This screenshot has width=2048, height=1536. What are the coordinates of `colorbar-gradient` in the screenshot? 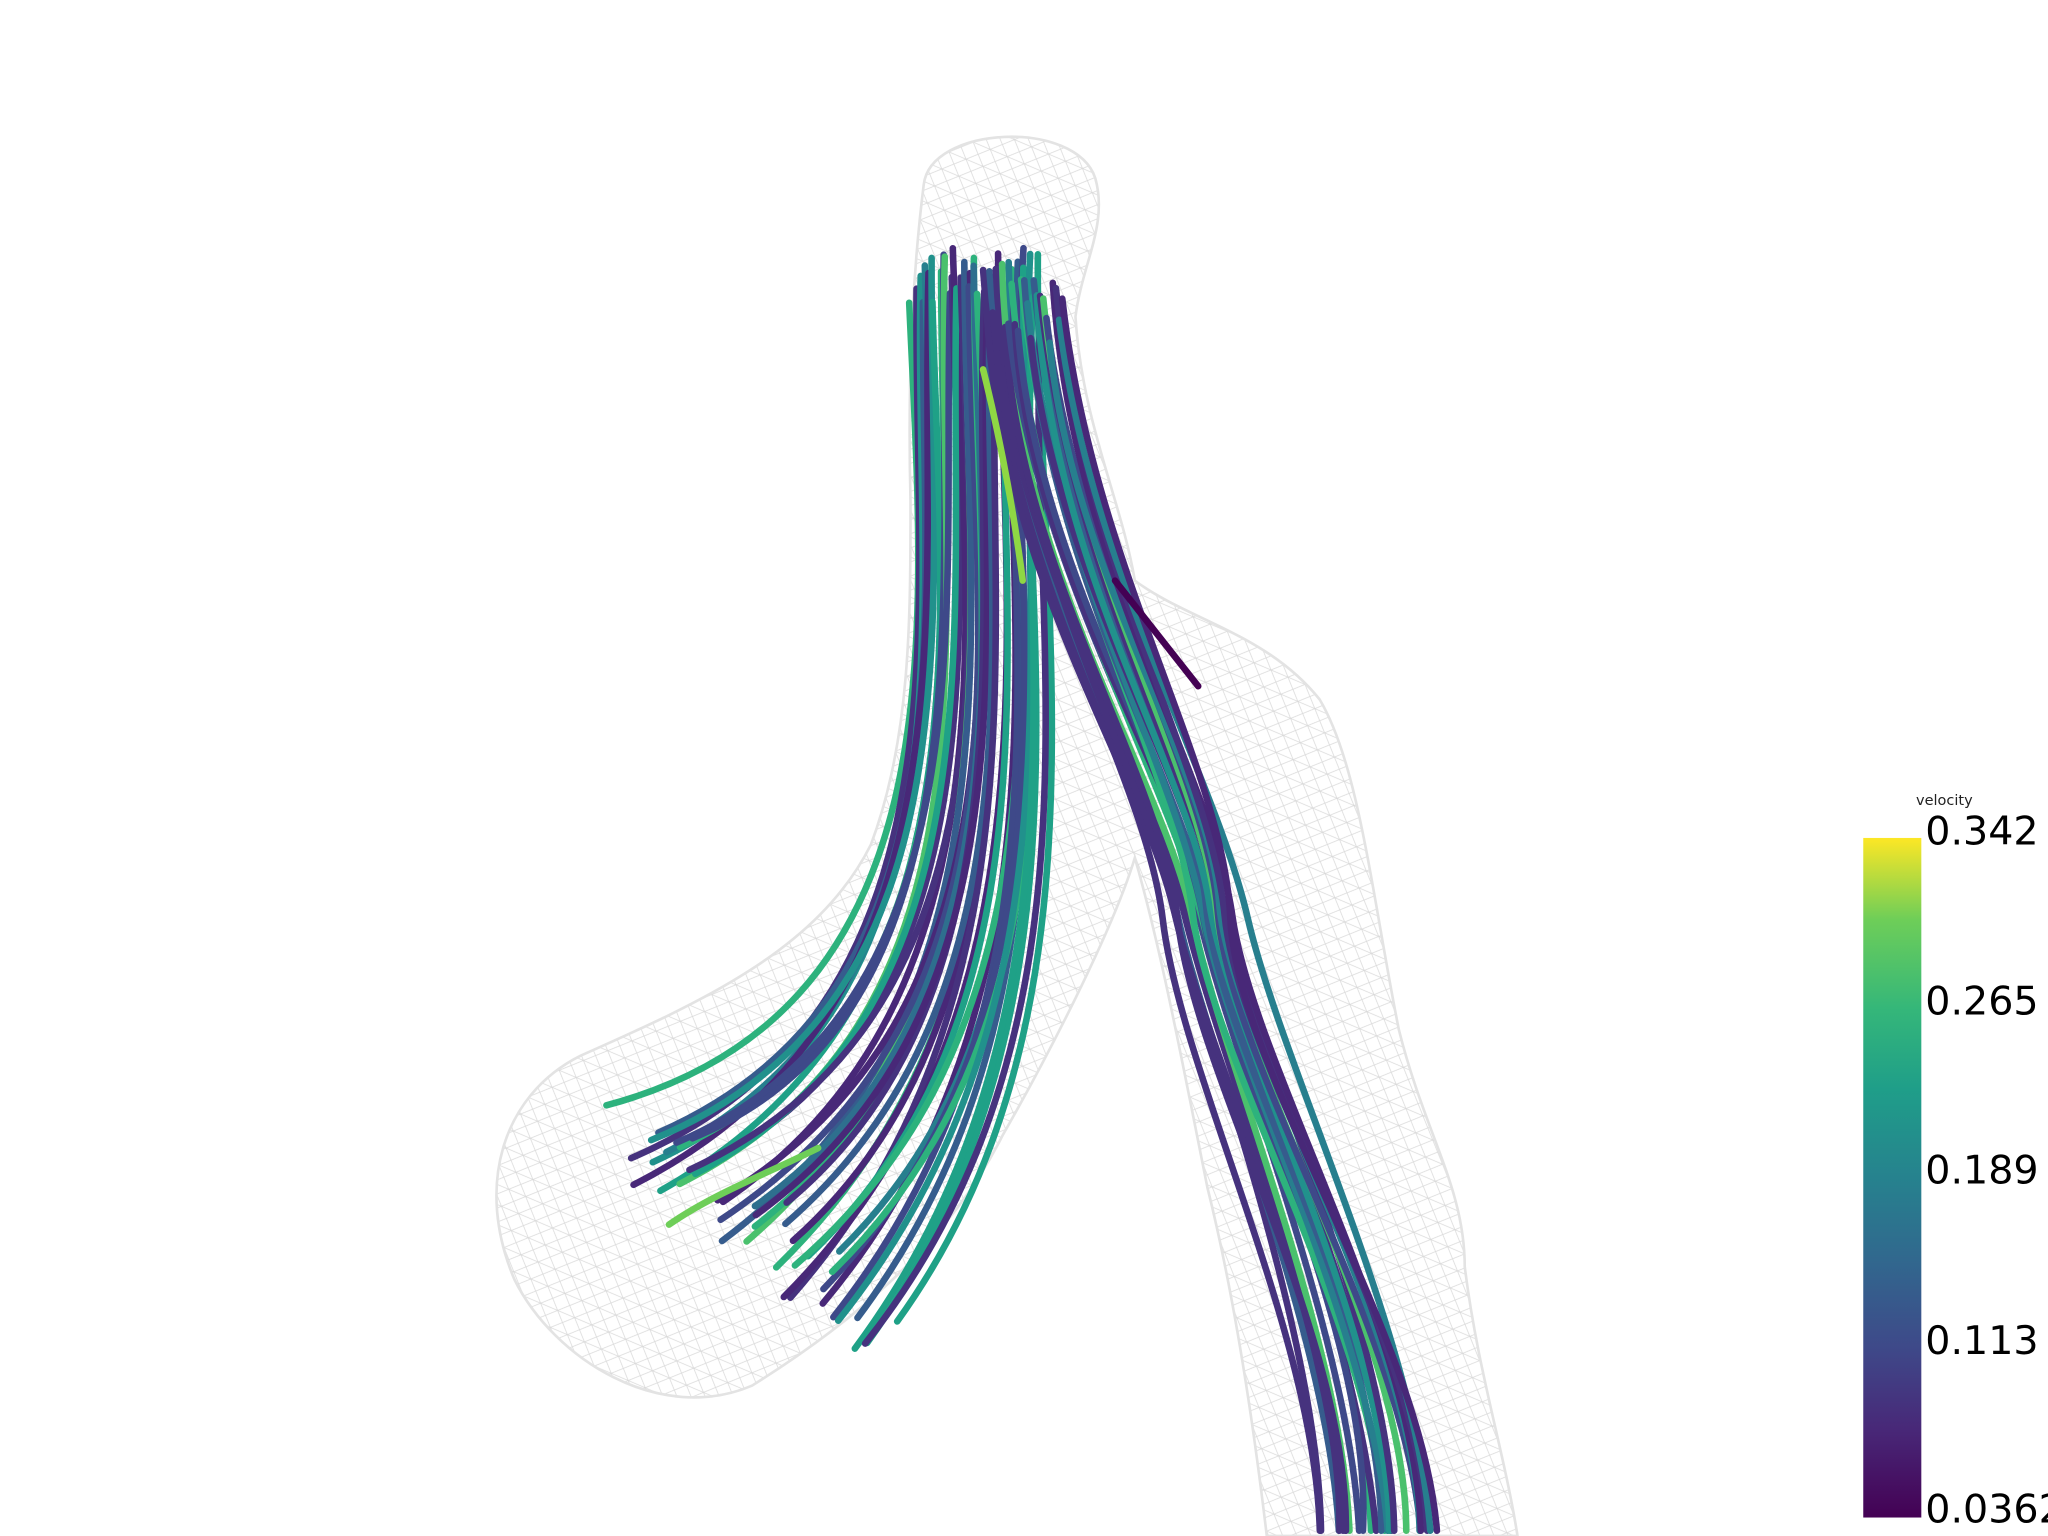 It's located at (1892, 1177).